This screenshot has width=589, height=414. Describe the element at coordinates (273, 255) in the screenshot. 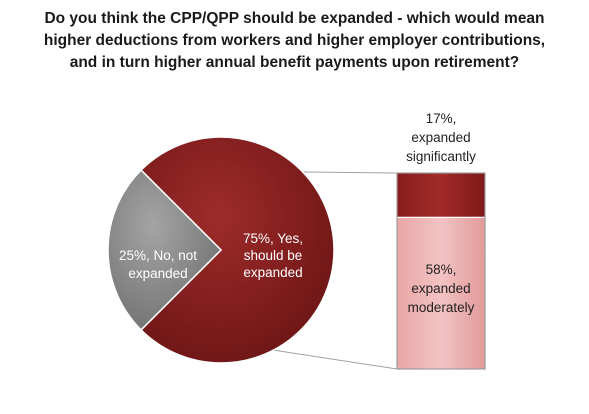

I see `label-yes: 75%, Yes, should be expanded` at that location.